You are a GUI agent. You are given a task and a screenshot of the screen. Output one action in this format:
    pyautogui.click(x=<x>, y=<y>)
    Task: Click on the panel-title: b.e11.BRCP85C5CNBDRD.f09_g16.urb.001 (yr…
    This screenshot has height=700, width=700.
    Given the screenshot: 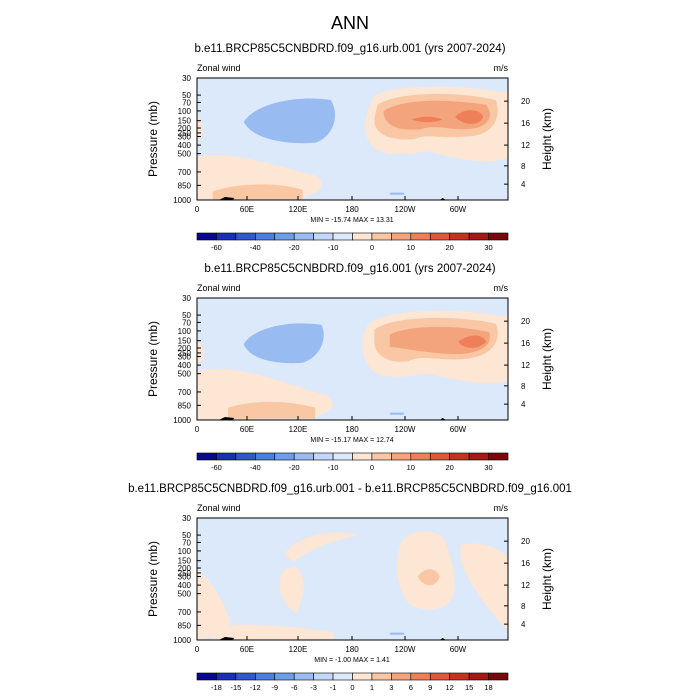 What is the action you would take?
    pyautogui.click(x=349, y=49)
    